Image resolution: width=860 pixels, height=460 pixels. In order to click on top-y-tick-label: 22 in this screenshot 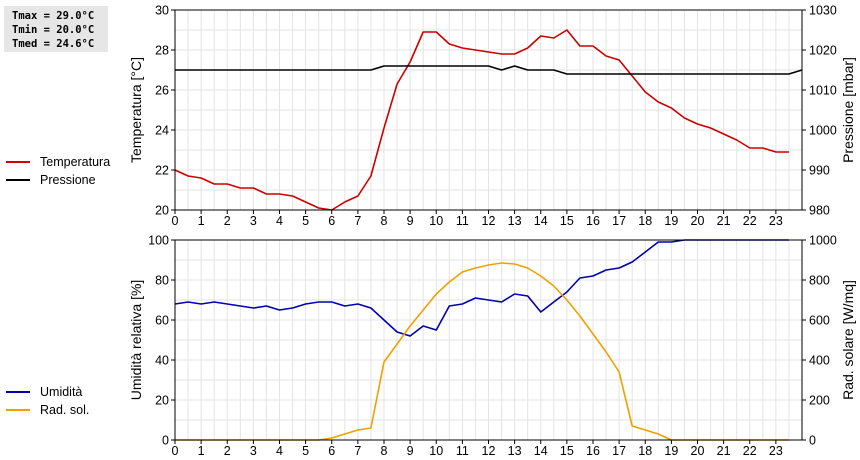, I will do `click(162, 171)`.